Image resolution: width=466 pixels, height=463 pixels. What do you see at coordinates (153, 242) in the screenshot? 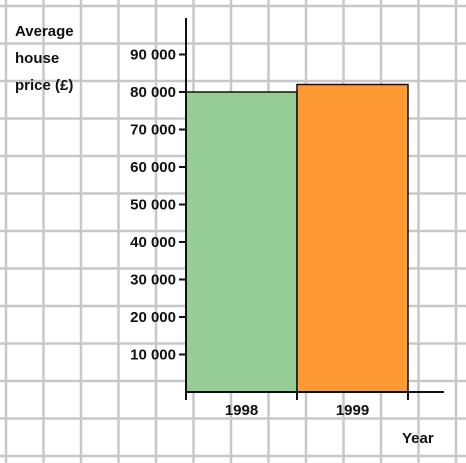
I see `y-tick-label: 40 000` at bounding box center [153, 242].